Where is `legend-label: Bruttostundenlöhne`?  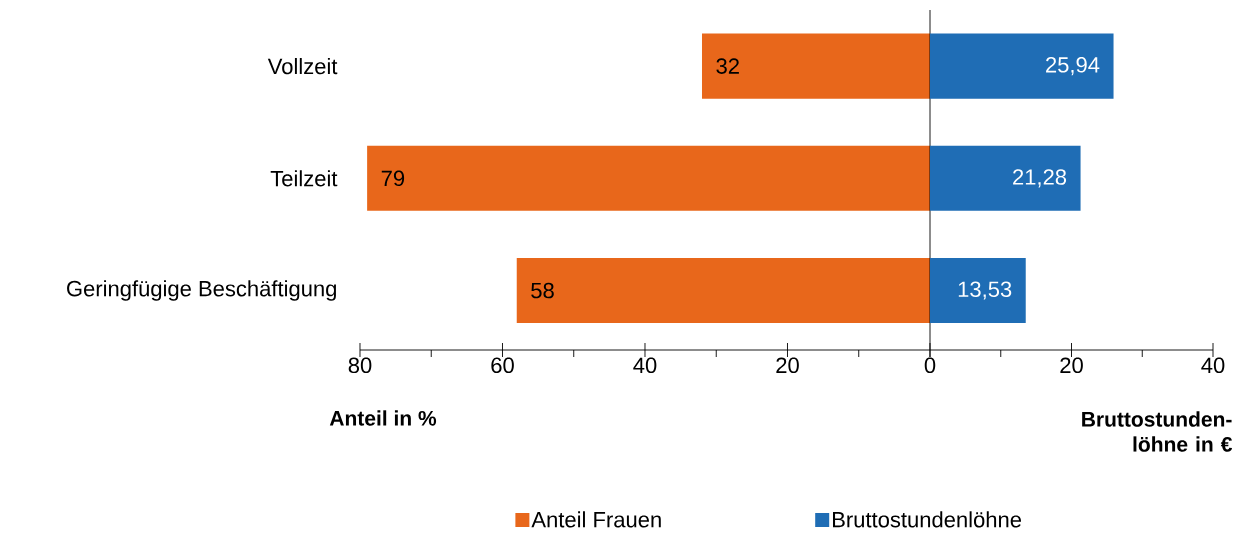 legend-label: Bruttostundenlöhne is located at coordinates (927, 519).